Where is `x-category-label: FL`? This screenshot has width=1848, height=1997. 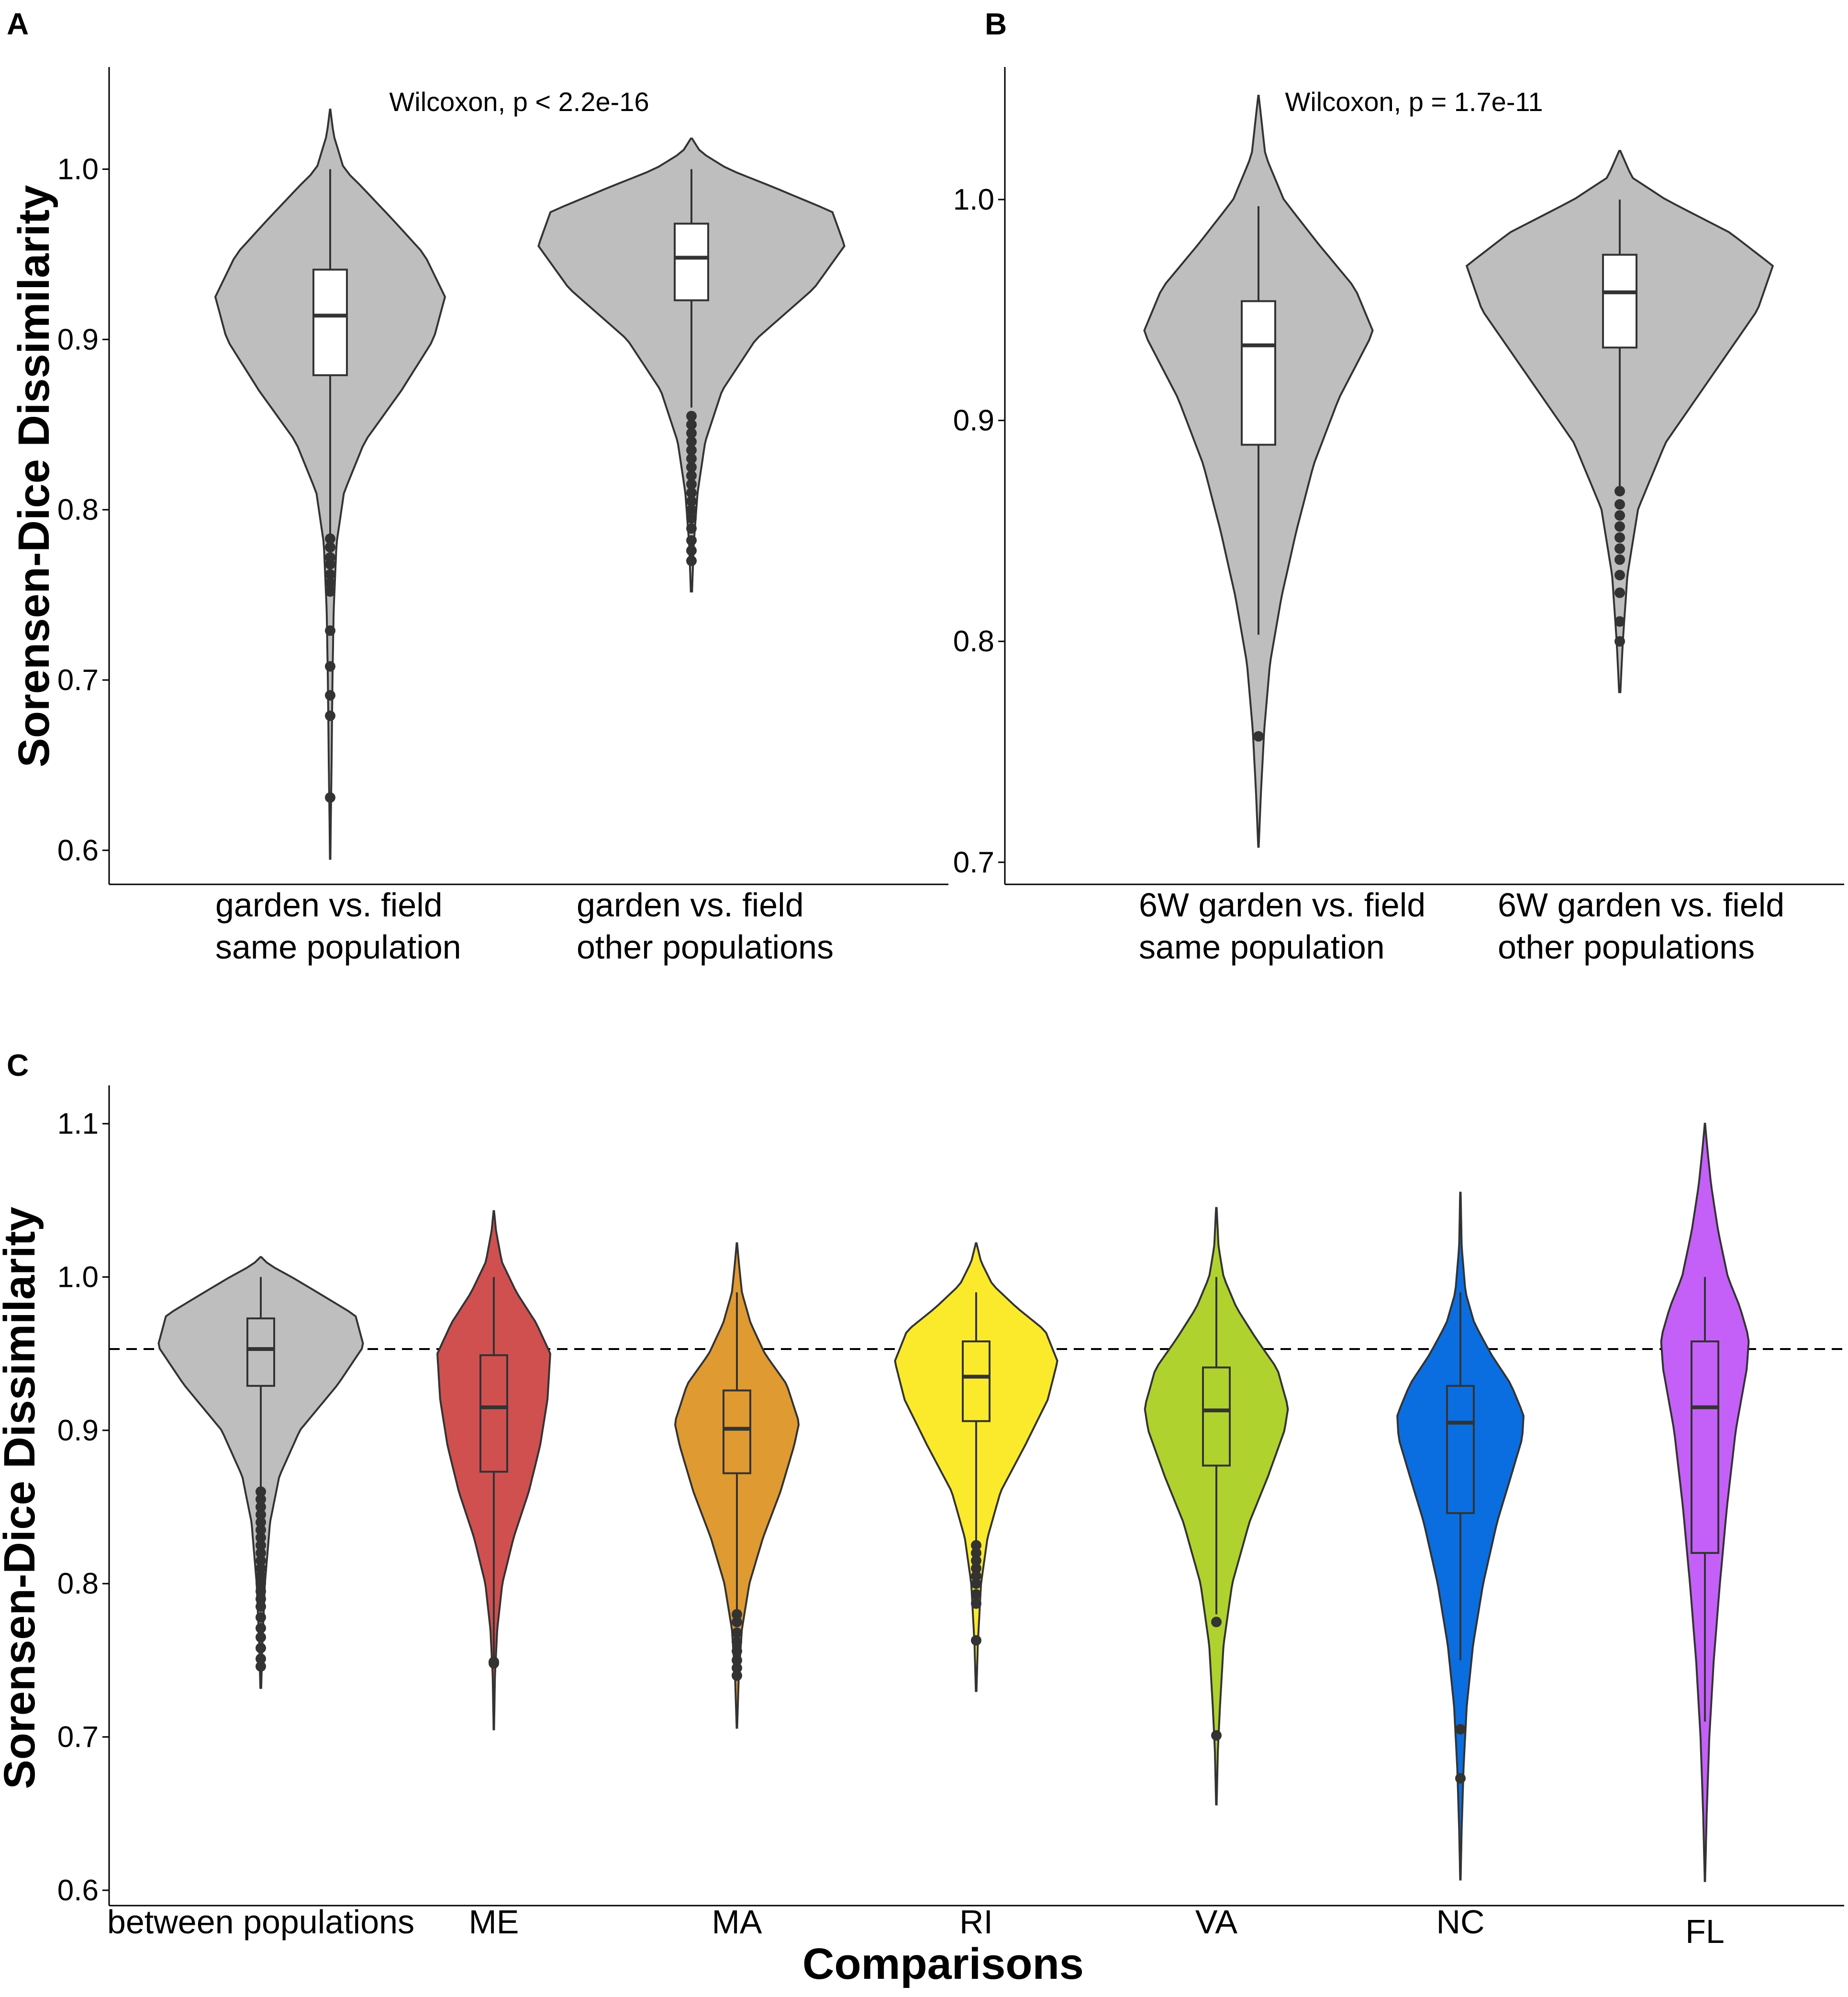 x-category-label: FL is located at coordinates (1705, 1932).